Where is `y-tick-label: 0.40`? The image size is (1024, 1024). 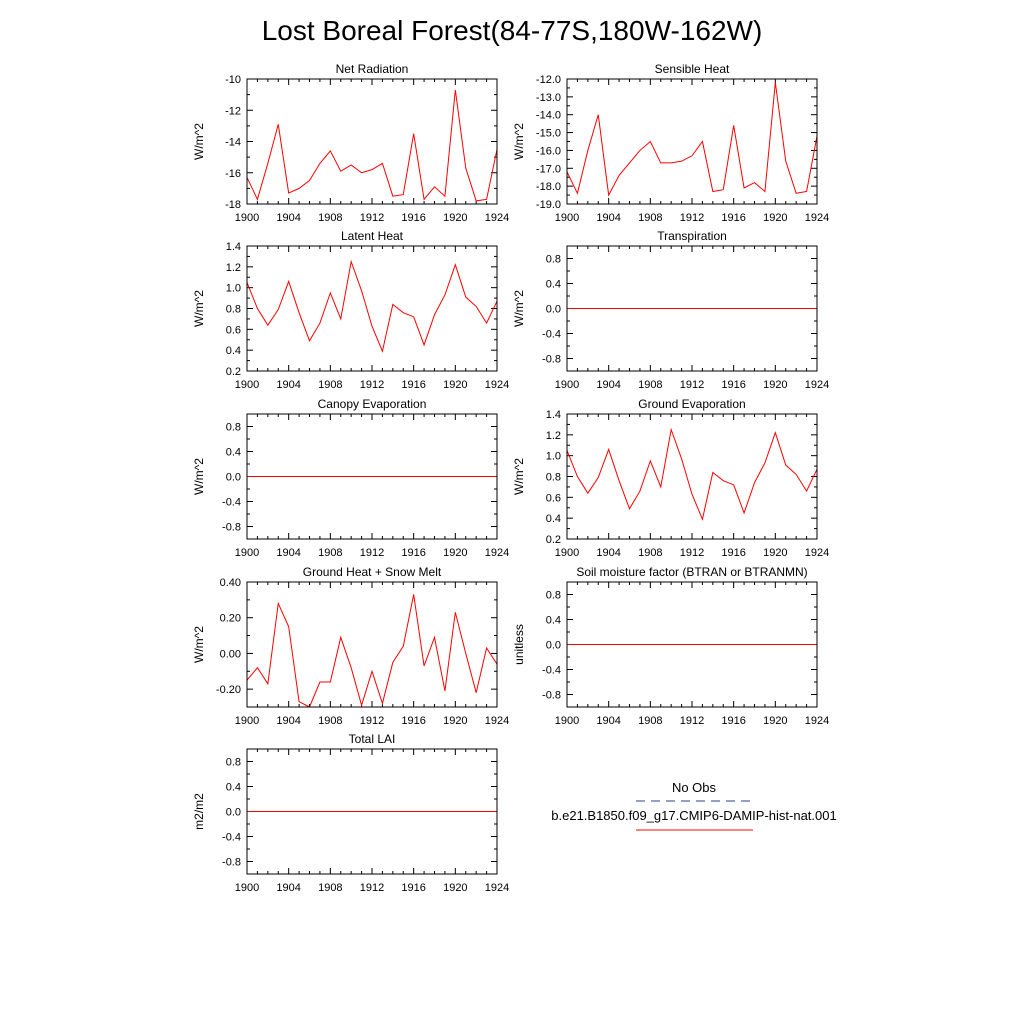
y-tick-label: 0.40 is located at coordinates (230, 583).